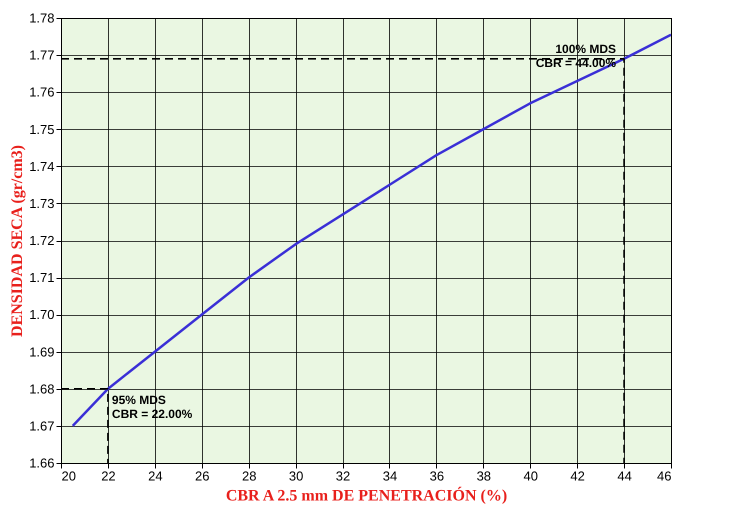 The width and height of the screenshot is (736, 528). I want to click on x-tick-label: 28, so click(249, 476).